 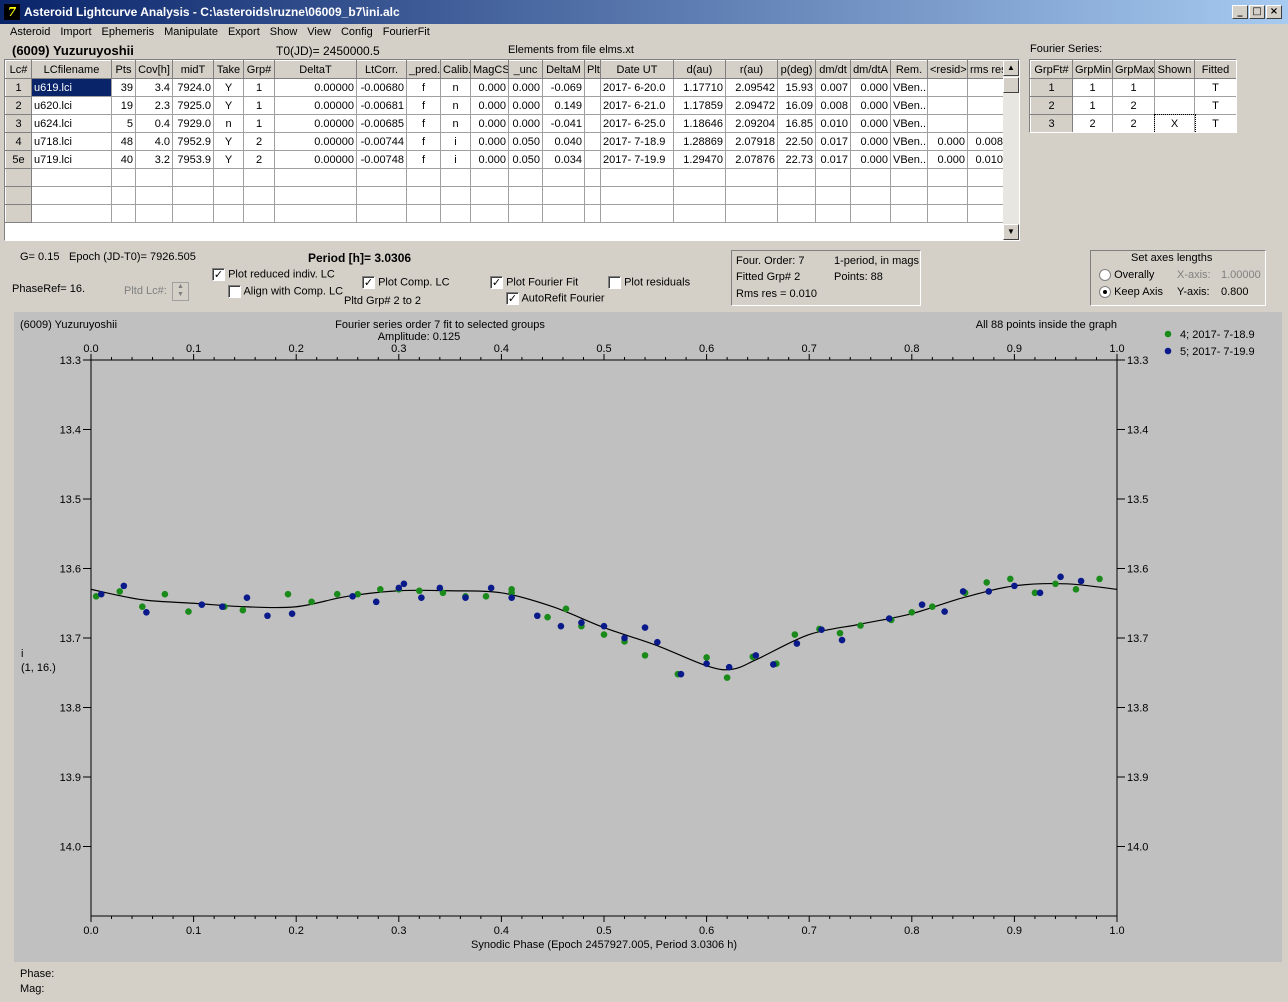 I want to click on lc-col-header: r(au), so click(x=751, y=69).